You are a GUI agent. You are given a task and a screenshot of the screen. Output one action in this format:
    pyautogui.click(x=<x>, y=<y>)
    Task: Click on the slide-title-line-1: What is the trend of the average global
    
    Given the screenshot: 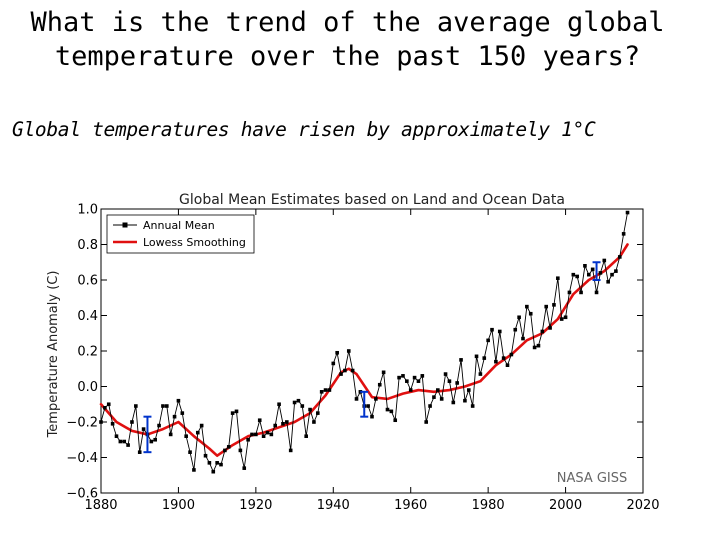 What is the action you would take?
    pyautogui.click(x=347, y=22)
    